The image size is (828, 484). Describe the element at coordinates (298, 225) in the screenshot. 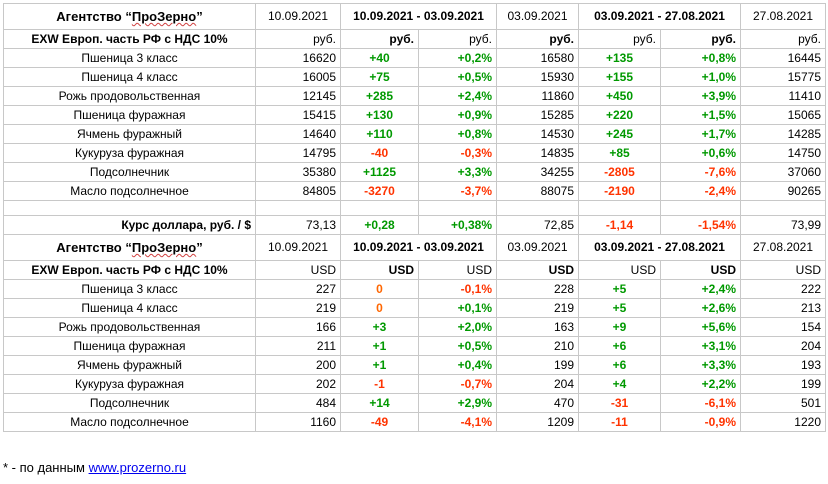

I see `usd-rate-current: 73,13` at that location.